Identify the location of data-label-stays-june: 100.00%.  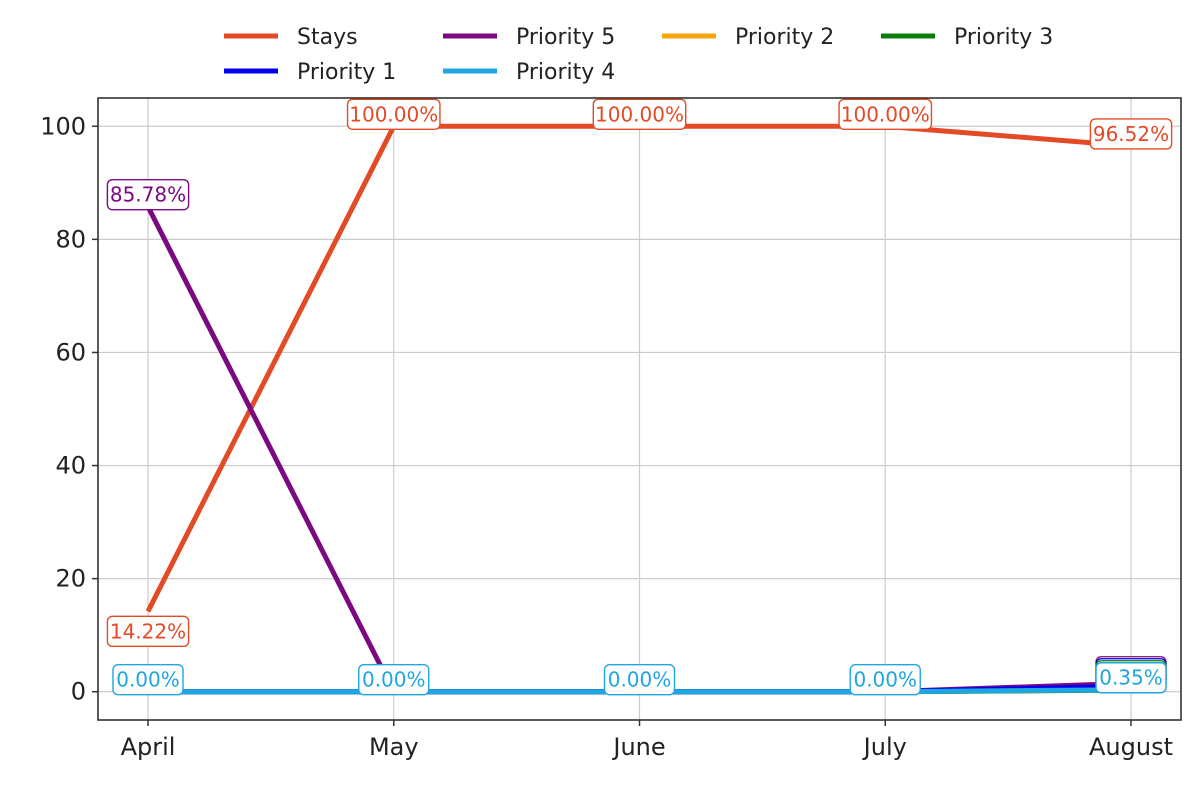
(639, 114).